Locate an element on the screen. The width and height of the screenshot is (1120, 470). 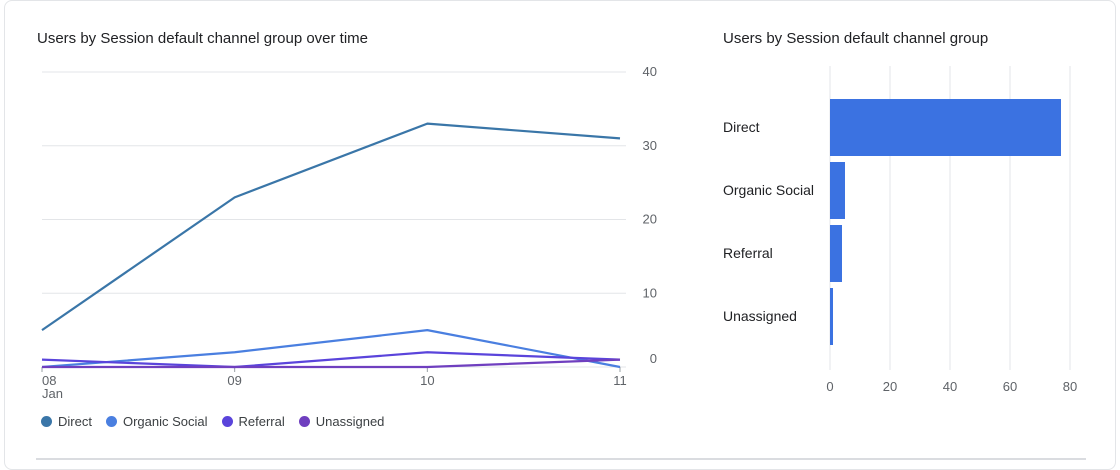
bar-x-tick-label: 80 is located at coordinates (1070, 386).